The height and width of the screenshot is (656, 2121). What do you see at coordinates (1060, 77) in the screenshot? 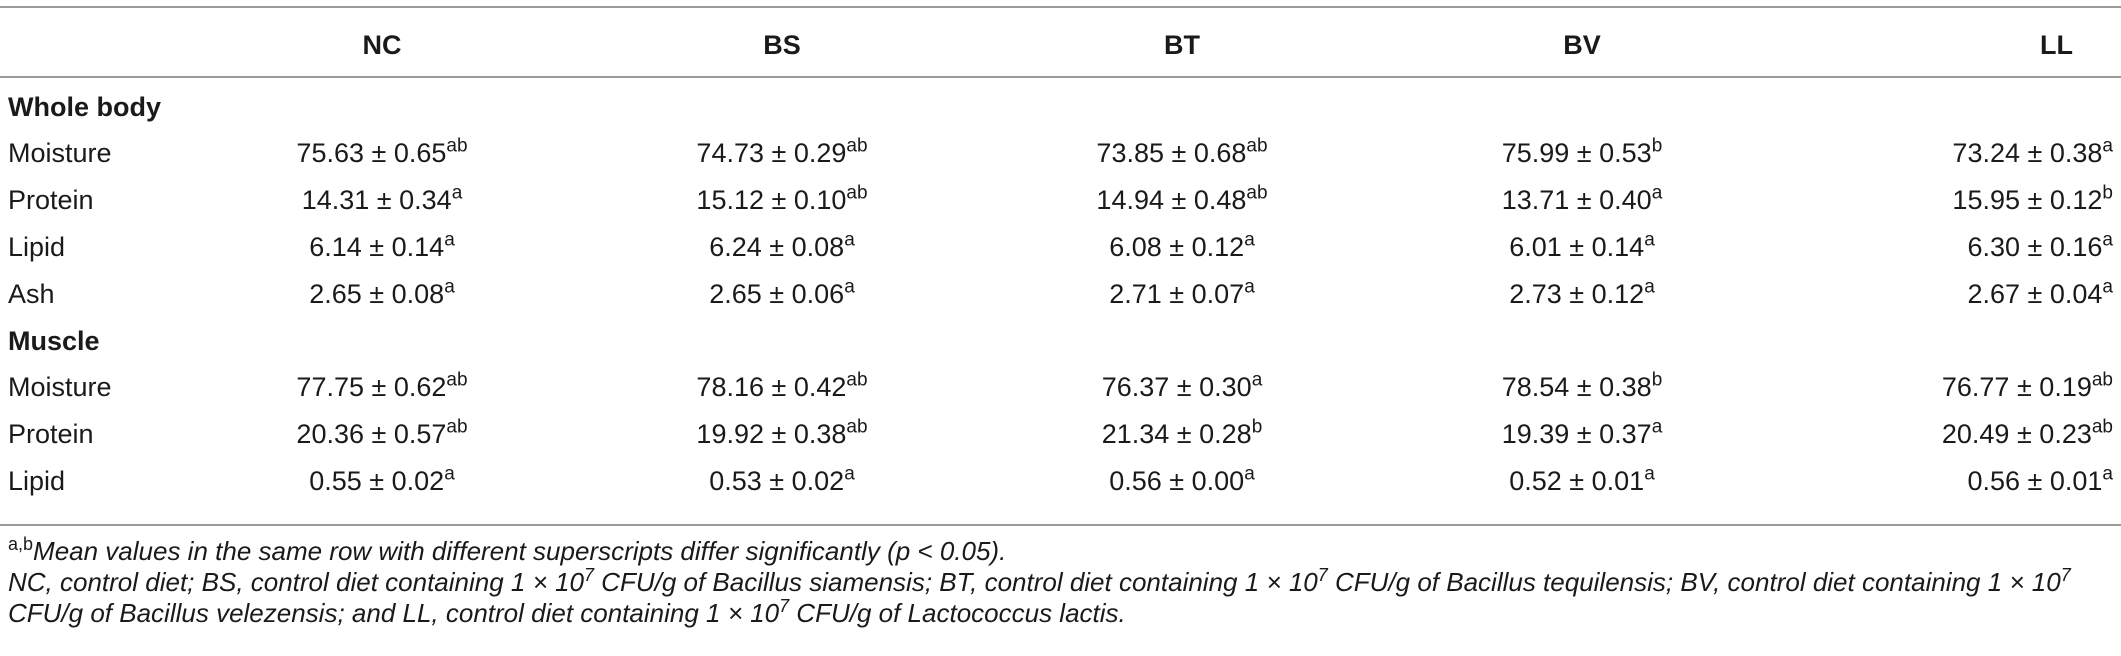
I see `header-rule` at bounding box center [1060, 77].